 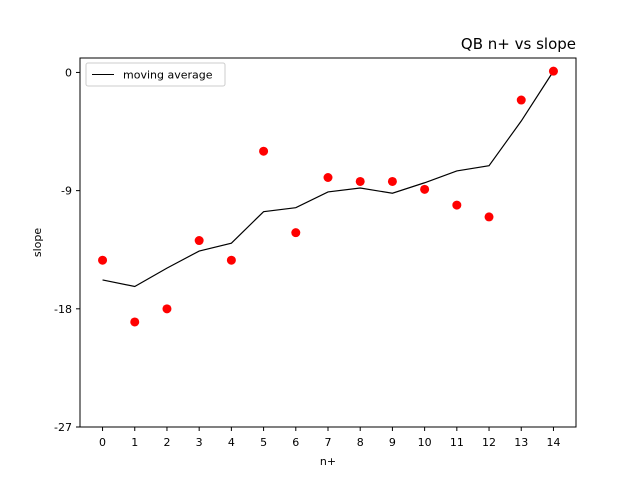 I want to click on y-tick-label: -18, so click(x=63, y=309).